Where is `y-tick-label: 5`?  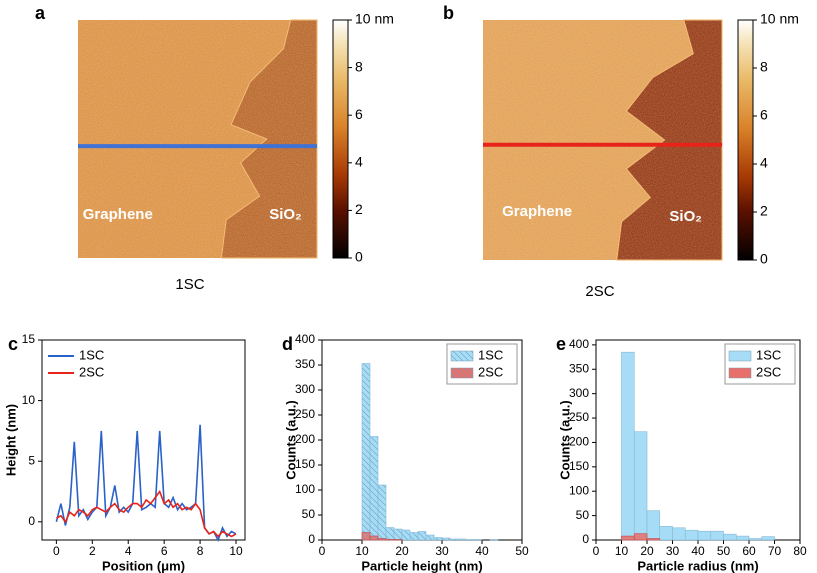
y-tick-label: 5 is located at coordinates (31, 460).